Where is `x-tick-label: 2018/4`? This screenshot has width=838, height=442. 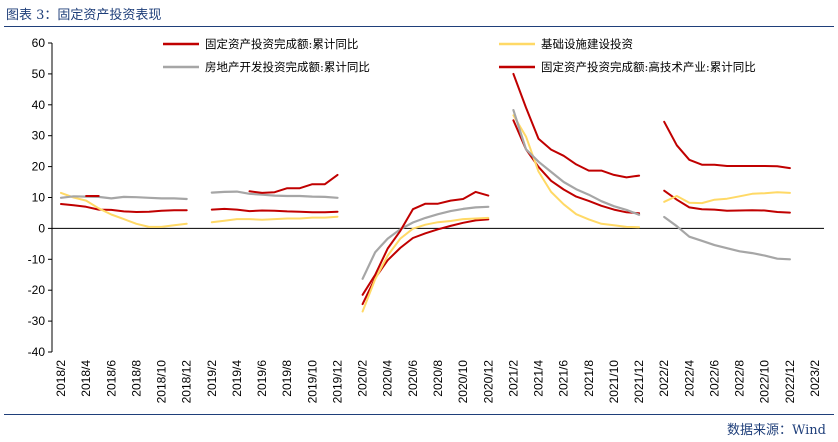 x-tick-label: 2018/4 is located at coordinates (86, 378).